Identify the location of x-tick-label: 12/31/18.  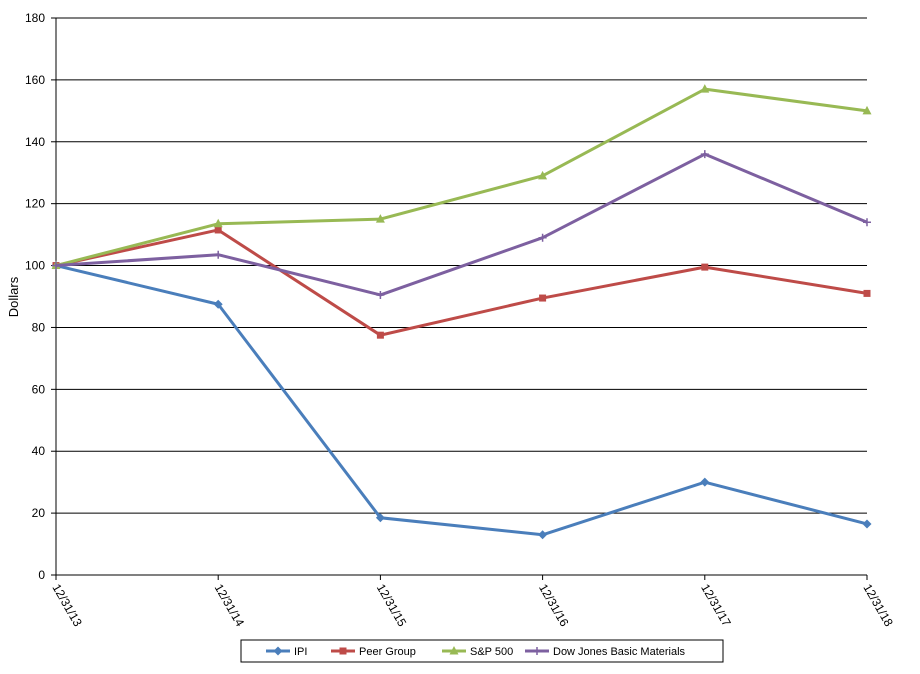
(878, 606).